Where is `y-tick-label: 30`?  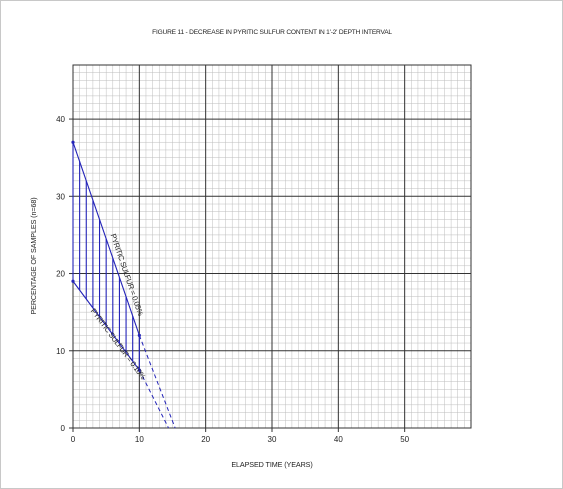 y-tick-label: 30 is located at coordinates (60, 196).